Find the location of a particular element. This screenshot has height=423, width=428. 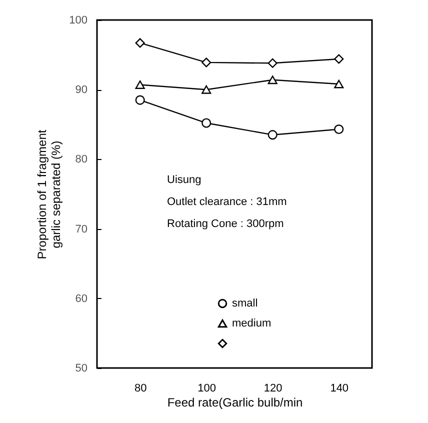

y-axis-title: Proportion of 1 fragment garlic separated (%) is located at coordinates (49, 194).